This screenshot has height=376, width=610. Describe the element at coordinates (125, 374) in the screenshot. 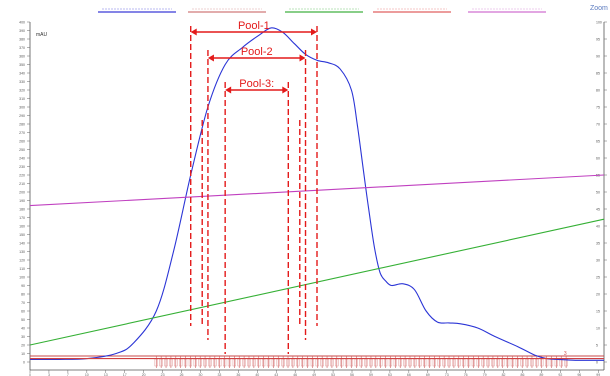

I see `bottom-tick-label: 17` at that location.